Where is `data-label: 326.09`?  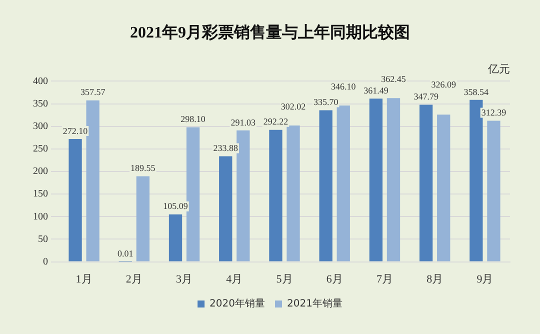 data-label: 326.09 is located at coordinates (443, 84).